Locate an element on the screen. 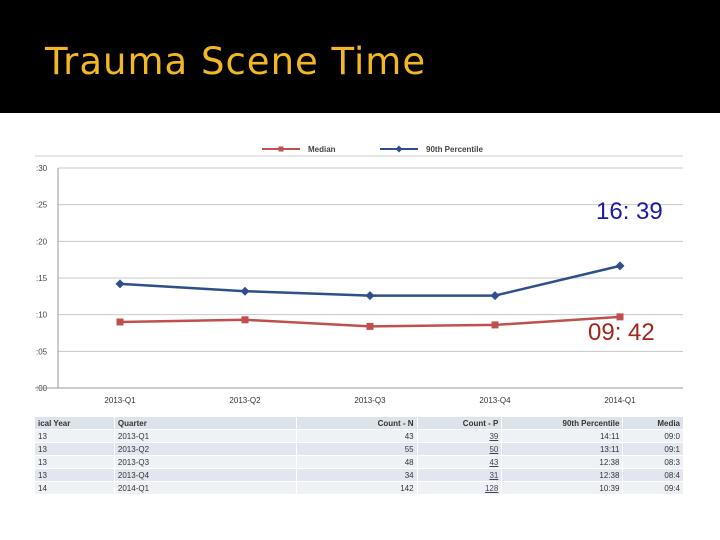 The image size is (720, 540). cell-count-n: 142 is located at coordinates (356, 488).